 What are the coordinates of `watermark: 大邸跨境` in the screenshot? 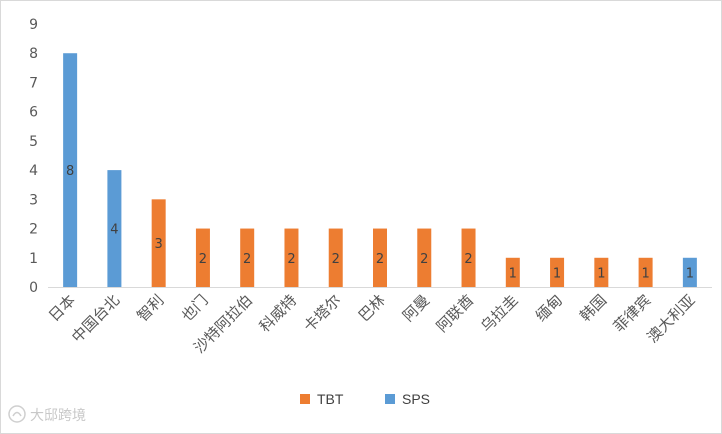 It's located at (47, 414).